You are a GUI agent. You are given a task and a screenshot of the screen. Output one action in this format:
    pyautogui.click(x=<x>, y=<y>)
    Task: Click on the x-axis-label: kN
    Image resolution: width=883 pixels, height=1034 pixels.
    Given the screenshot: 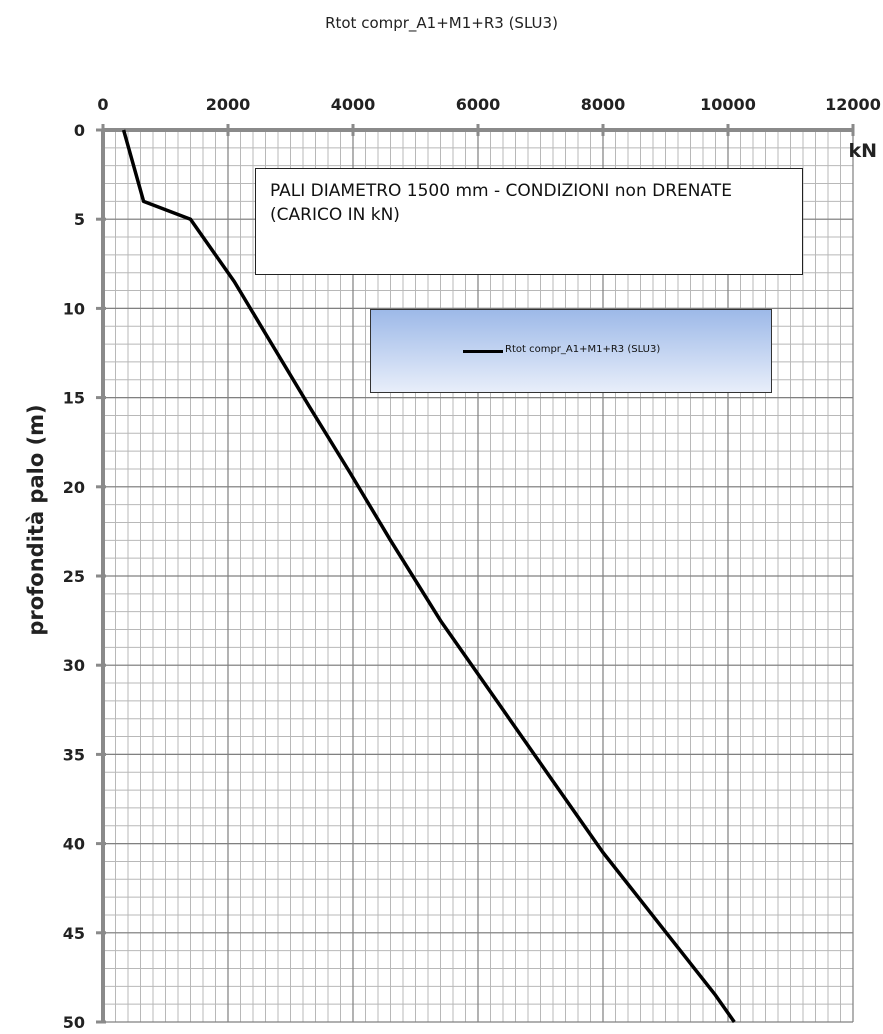 What is the action you would take?
    pyautogui.click(x=862, y=151)
    